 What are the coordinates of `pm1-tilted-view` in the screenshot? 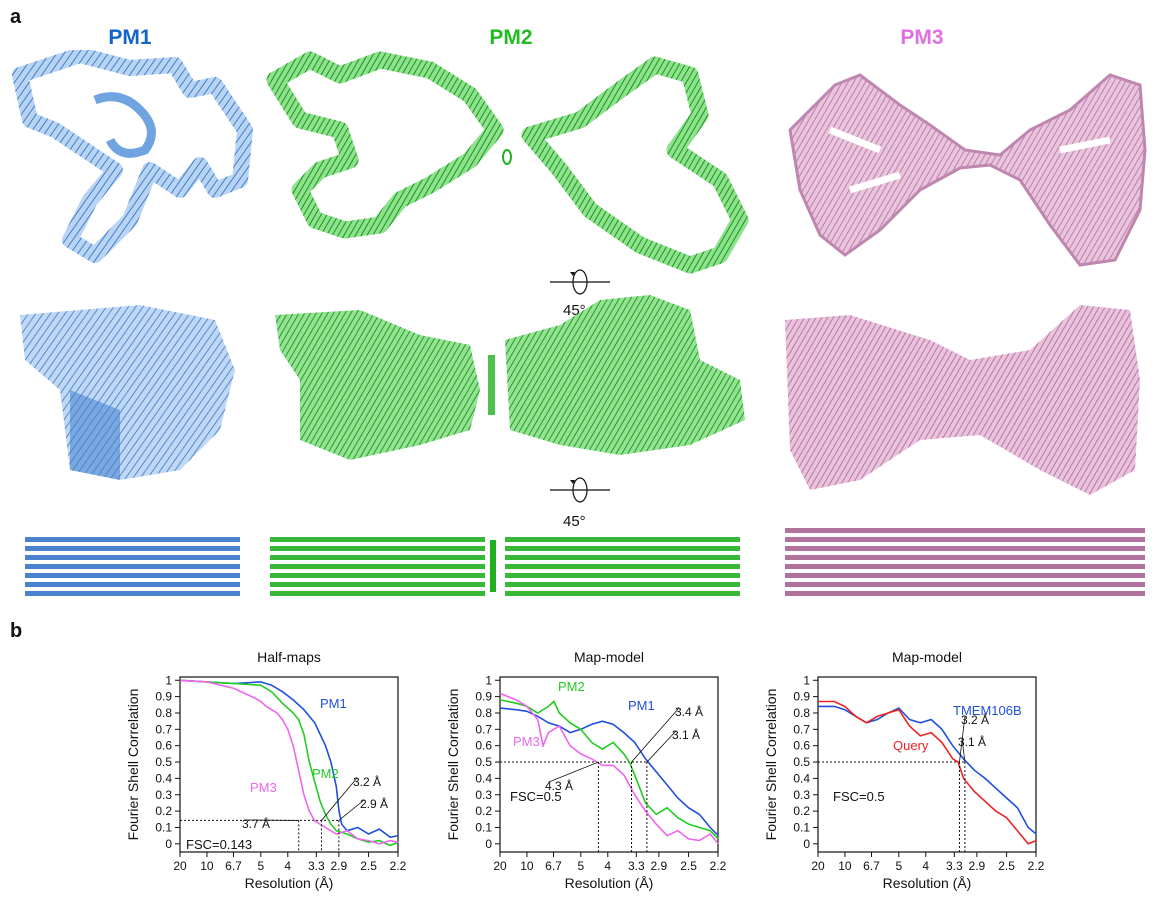 It's located at (127, 392).